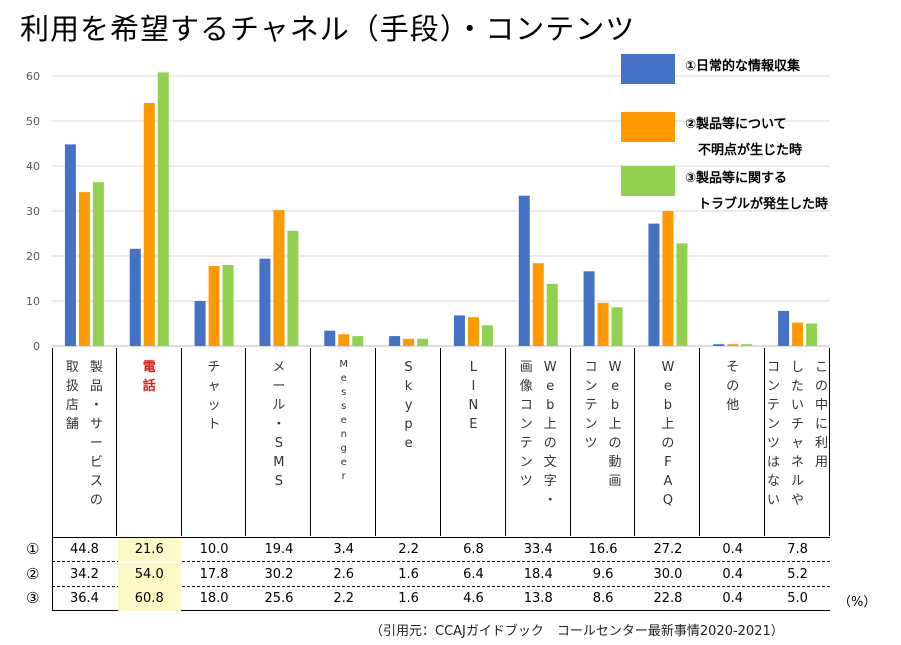  What do you see at coordinates (84, 574) in the screenshot?
I see `data-cell: 34.2` at bounding box center [84, 574].